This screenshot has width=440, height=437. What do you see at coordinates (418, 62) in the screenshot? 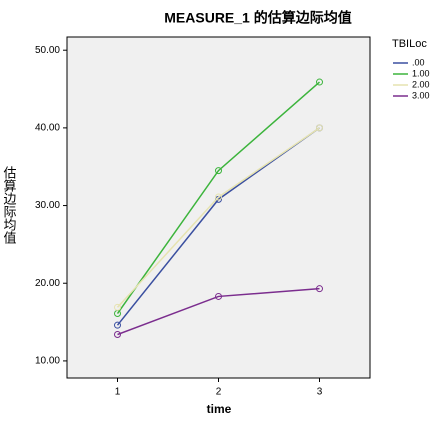
I see `legend-label: .00` at bounding box center [418, 62].